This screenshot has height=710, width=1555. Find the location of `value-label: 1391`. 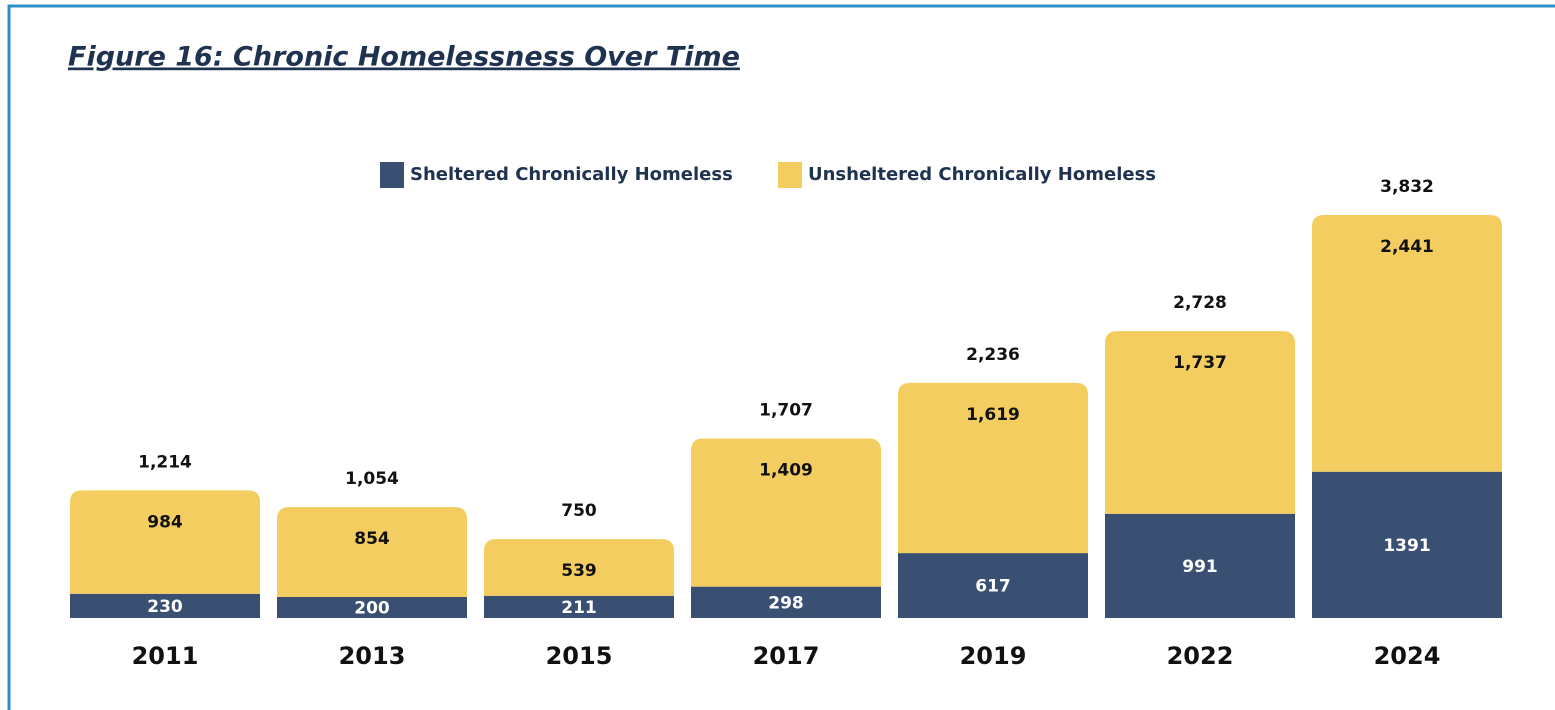

value-label: 1391 is located at coordinates (1406, 546).